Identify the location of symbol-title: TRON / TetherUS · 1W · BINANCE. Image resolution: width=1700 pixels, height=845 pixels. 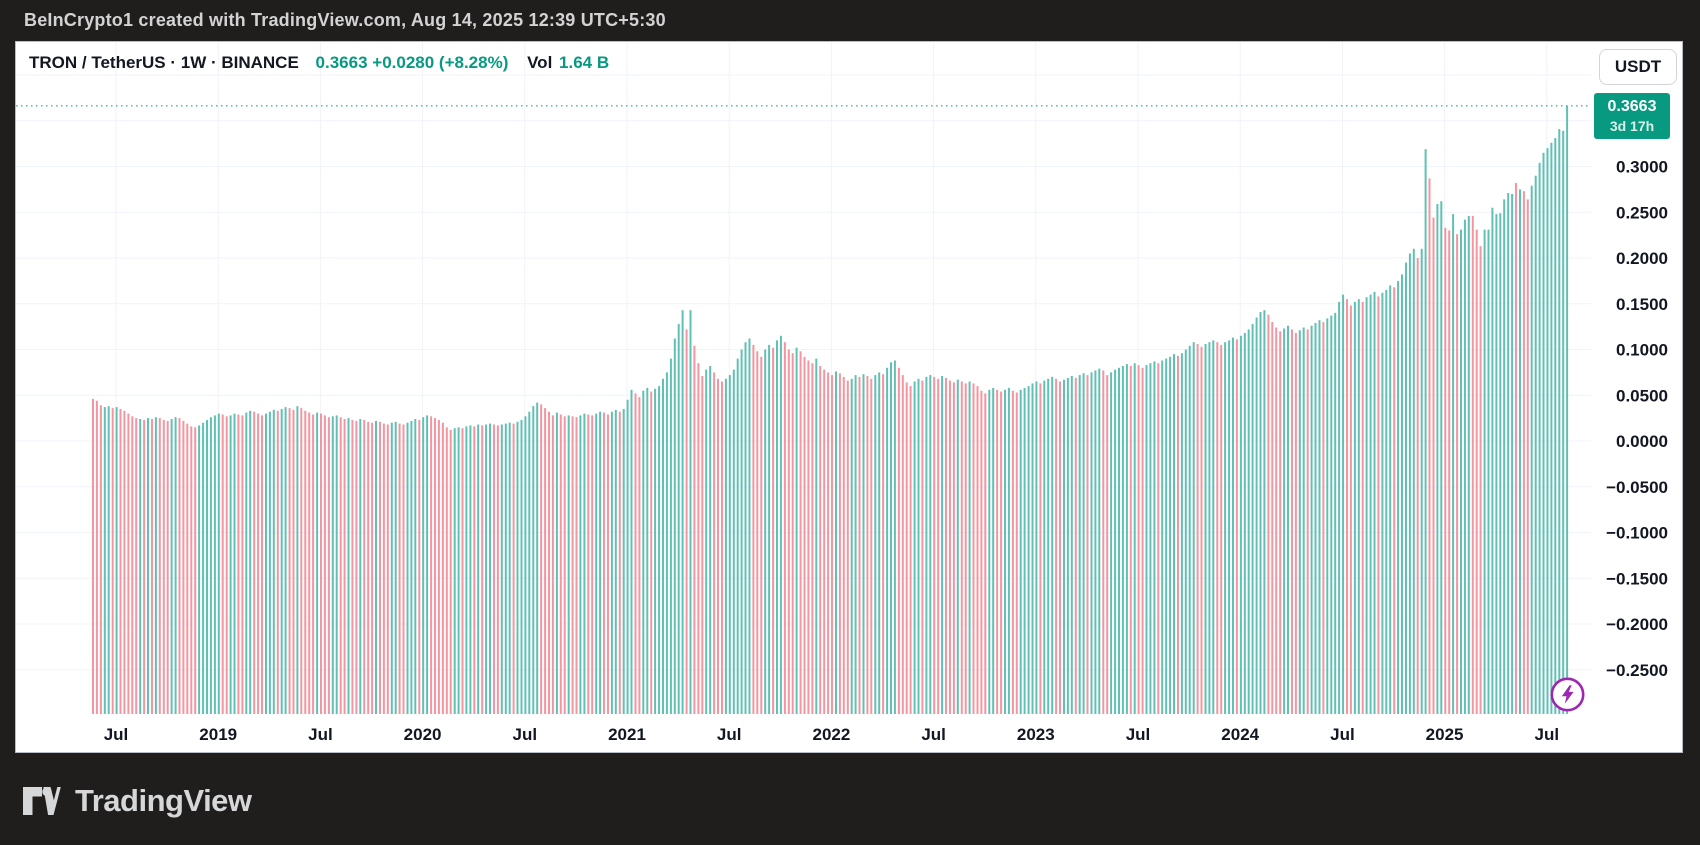
(164, 62).